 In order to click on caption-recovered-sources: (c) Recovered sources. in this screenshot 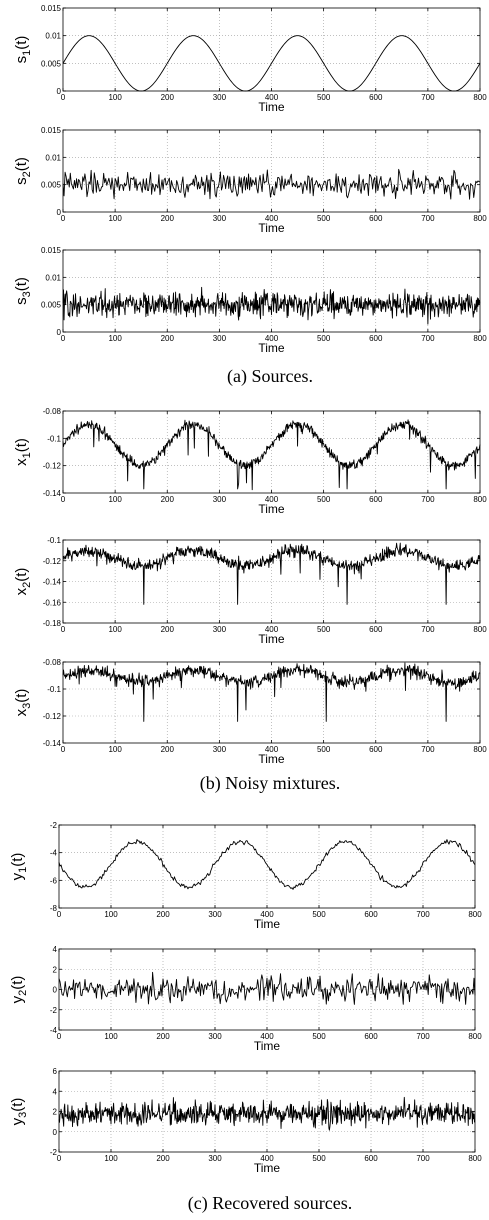, I will do `click(270, 1203)`.